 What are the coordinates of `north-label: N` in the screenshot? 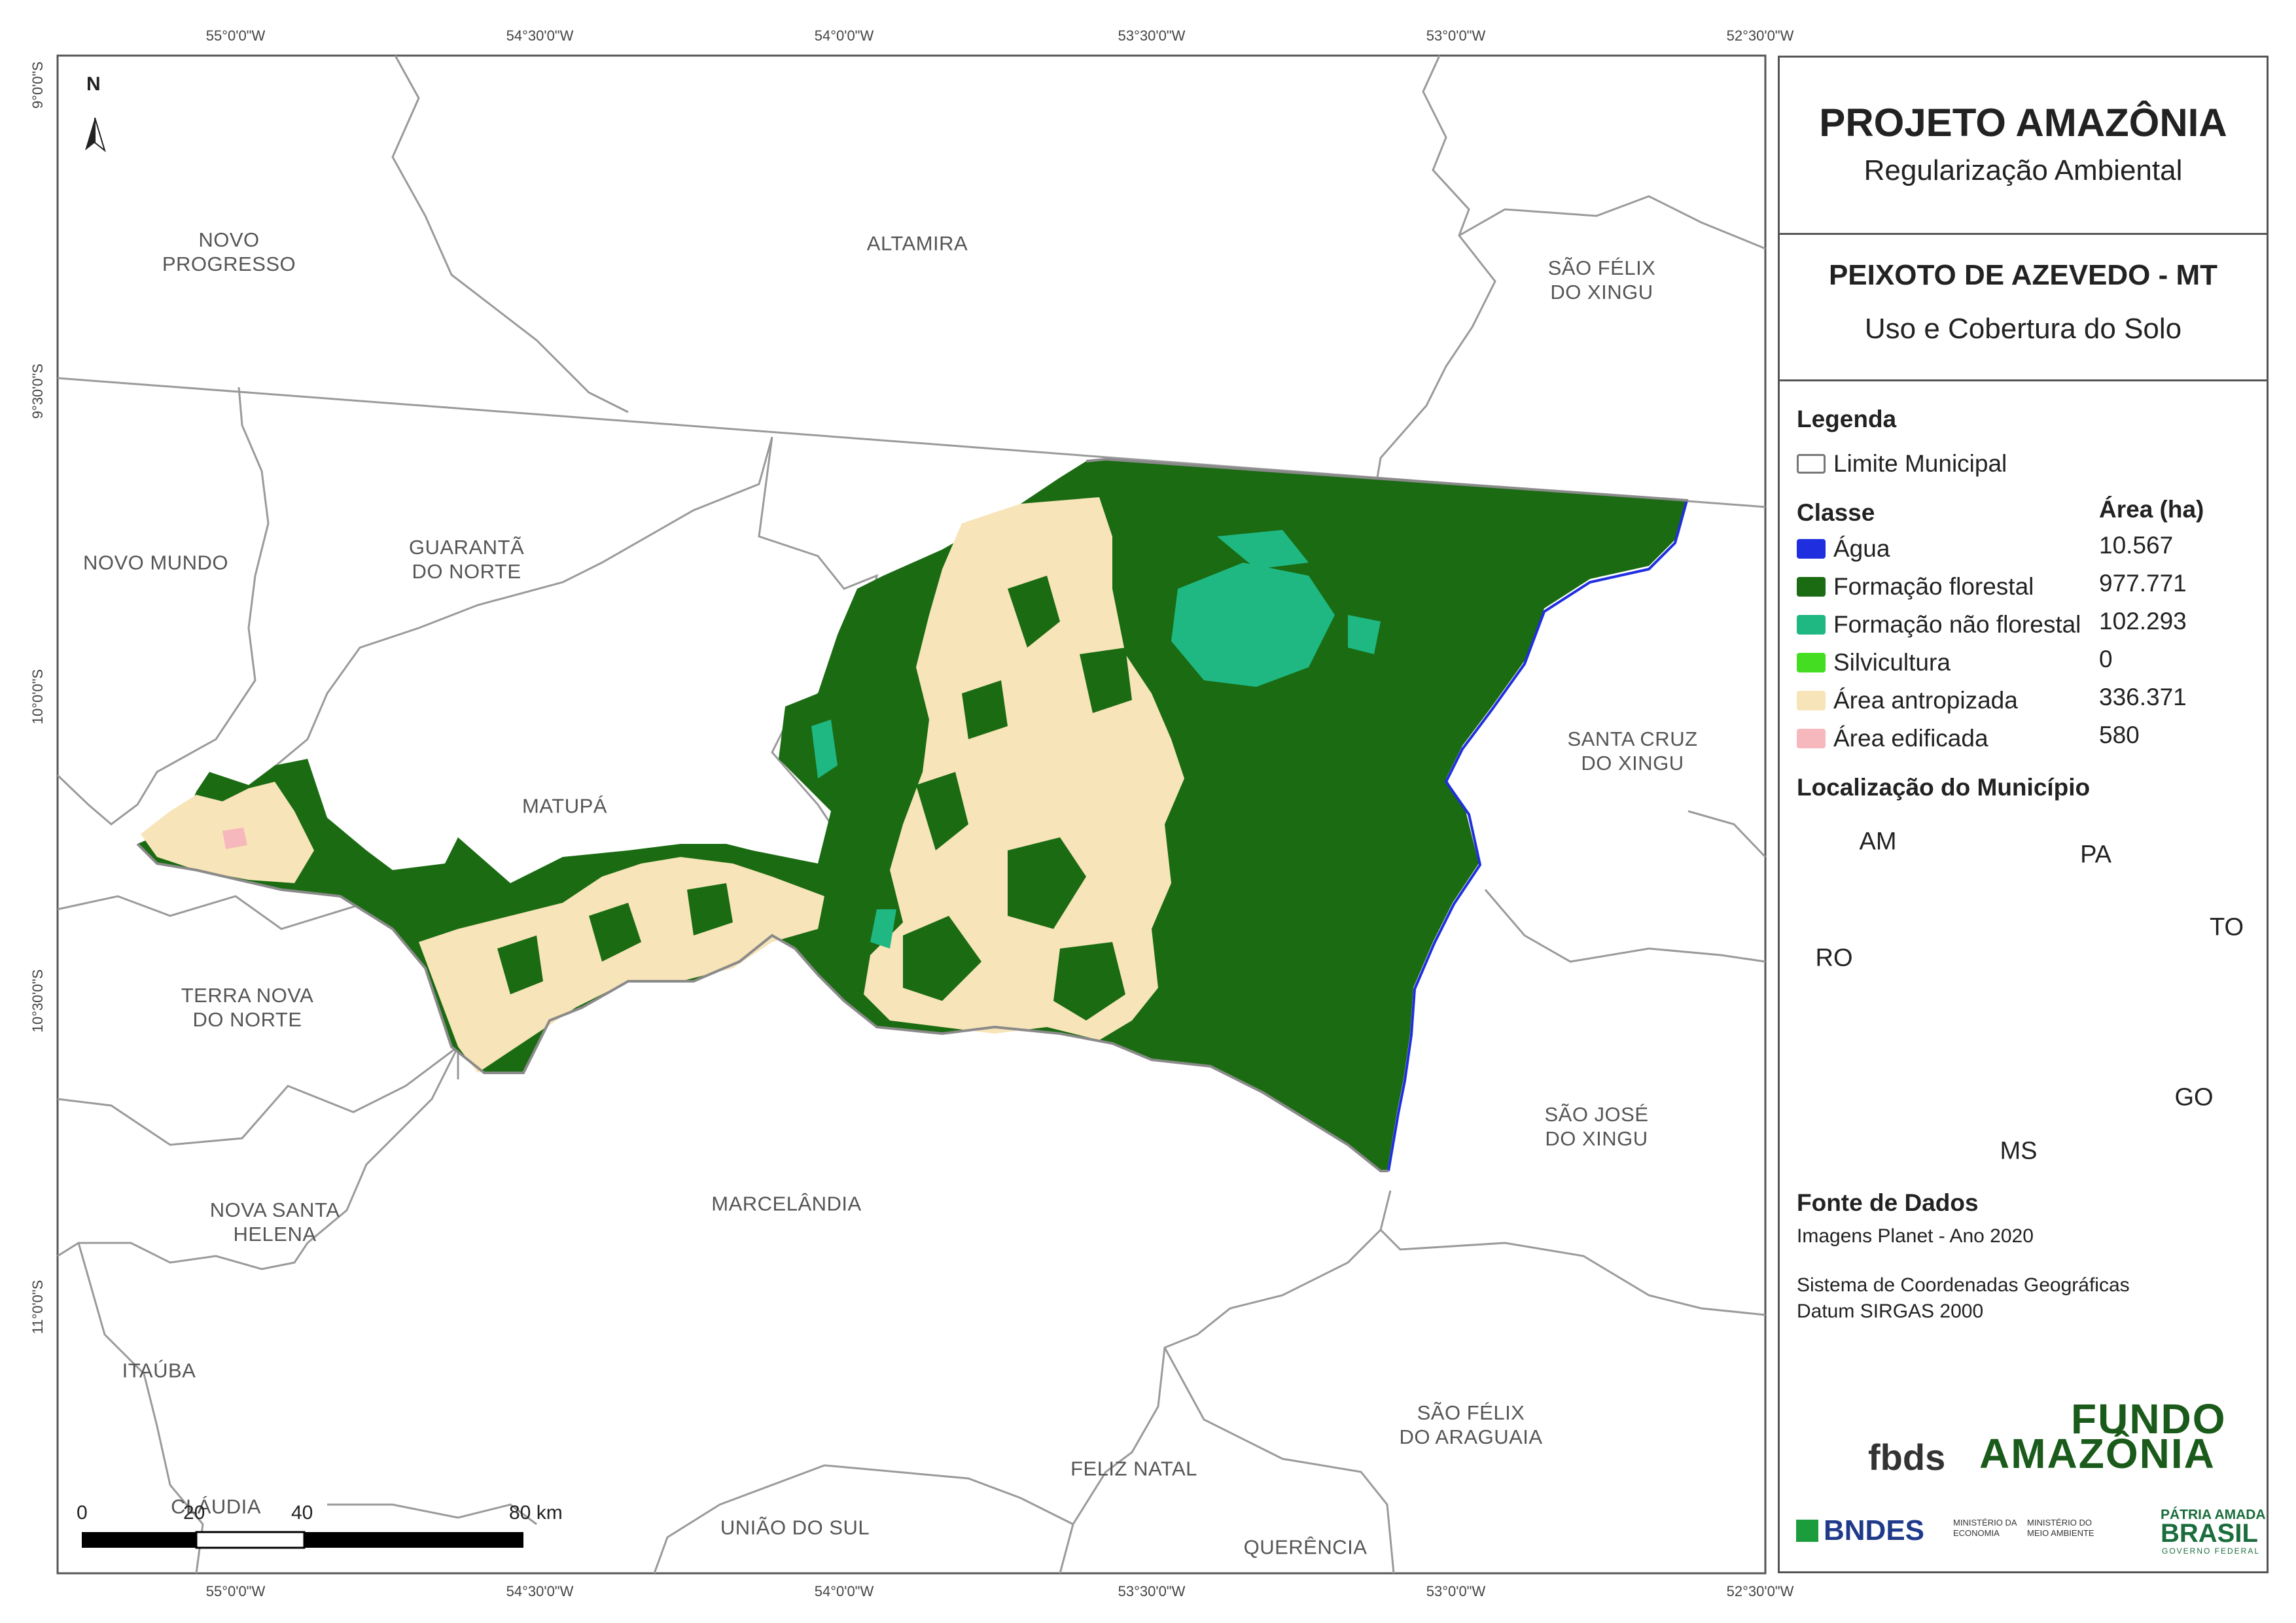 It's located at (93, 84).